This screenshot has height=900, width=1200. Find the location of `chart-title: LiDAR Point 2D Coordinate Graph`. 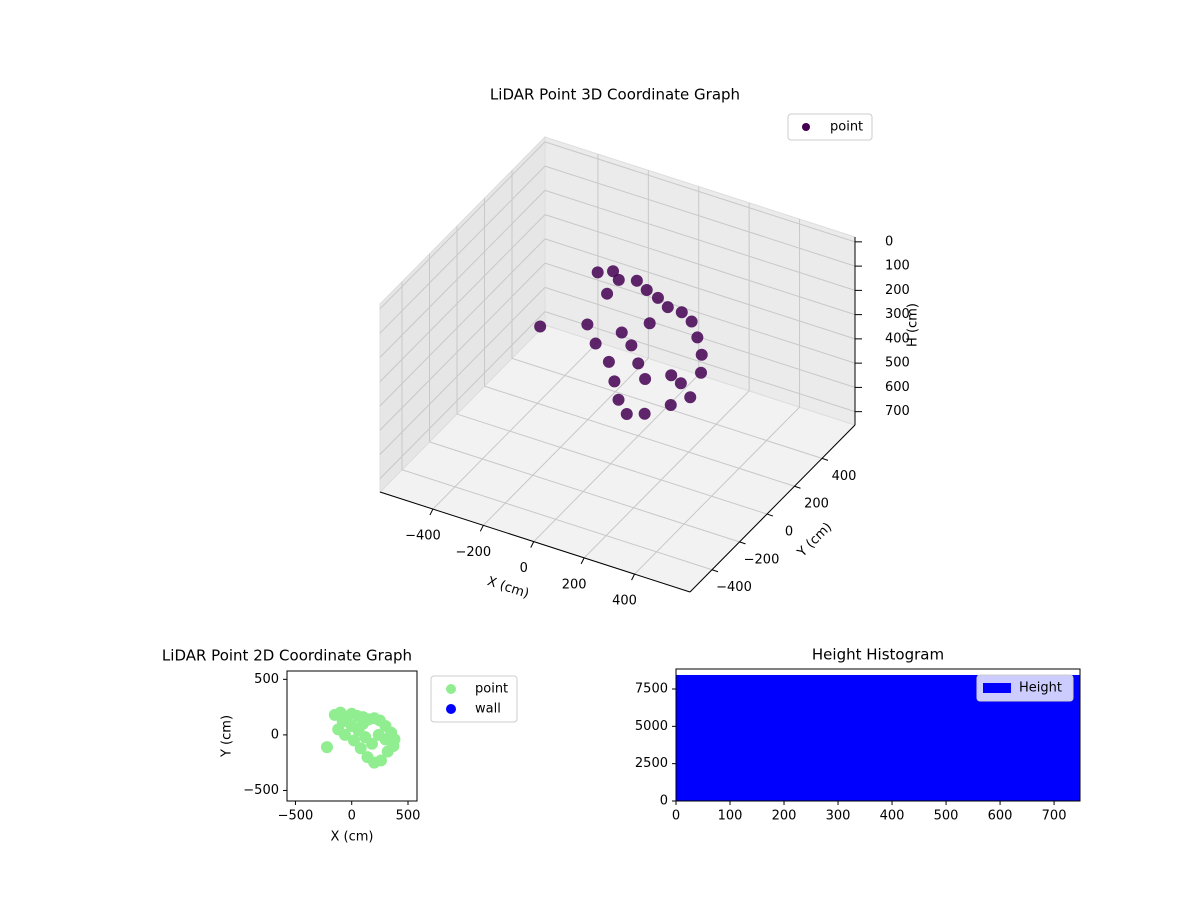

chart-title: LiDAR Point 2D Coordinate Graph is located at coordinates (287, 656).